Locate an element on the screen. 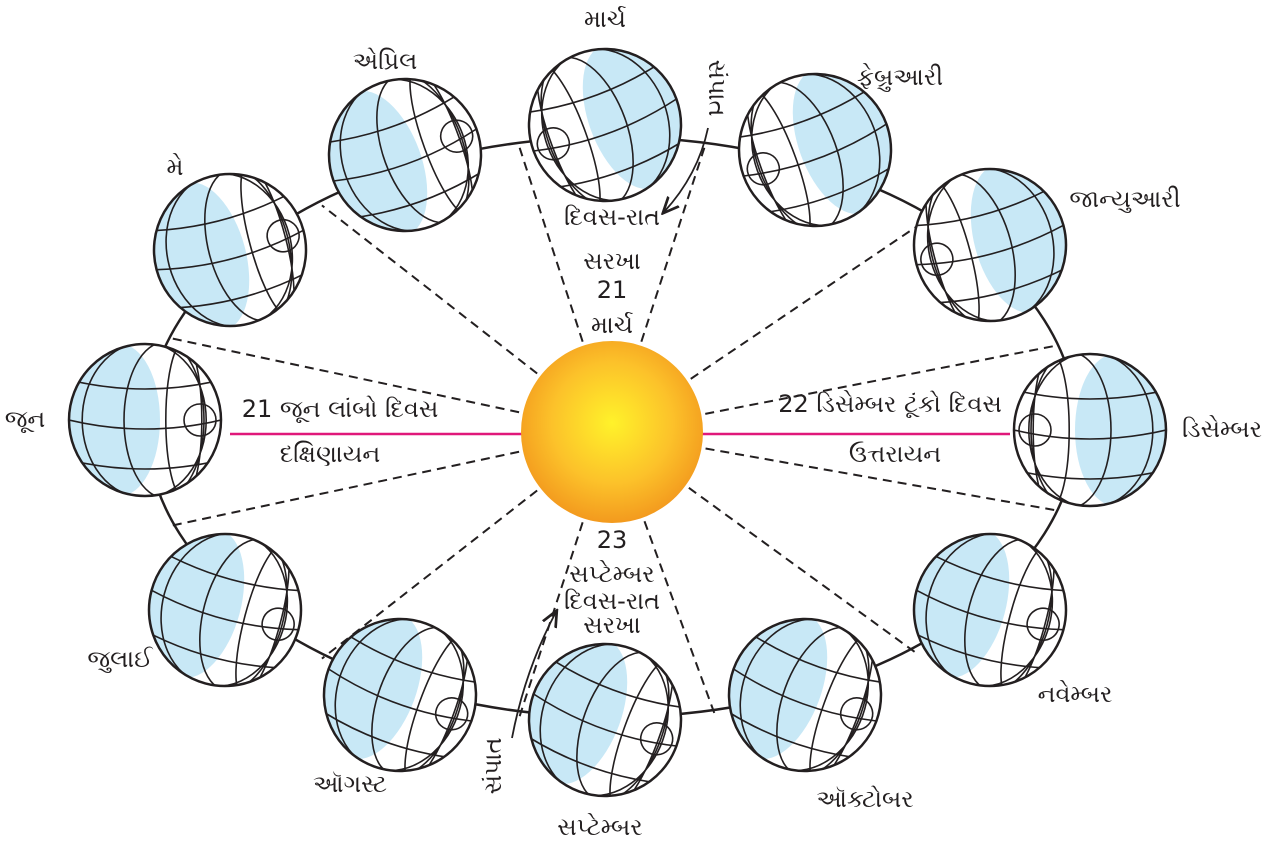 The image size is (1282, 847). sun is located at coordinates (612, 432).